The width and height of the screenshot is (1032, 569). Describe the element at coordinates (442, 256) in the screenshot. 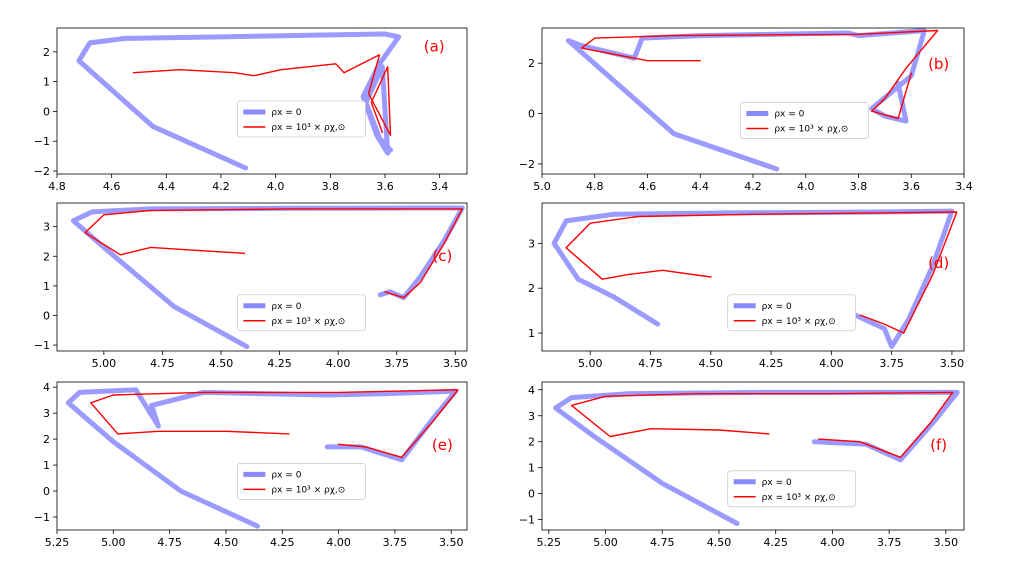

I see `panel-label: (c)` at that location.